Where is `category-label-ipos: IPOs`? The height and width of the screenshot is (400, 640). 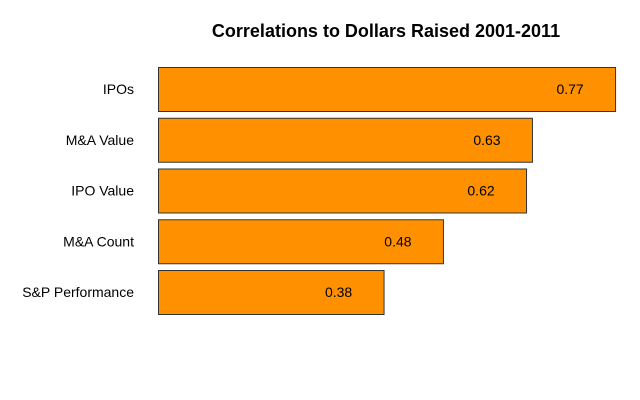
category-label-ipos: IPOs is located at coordinates (118, 89).